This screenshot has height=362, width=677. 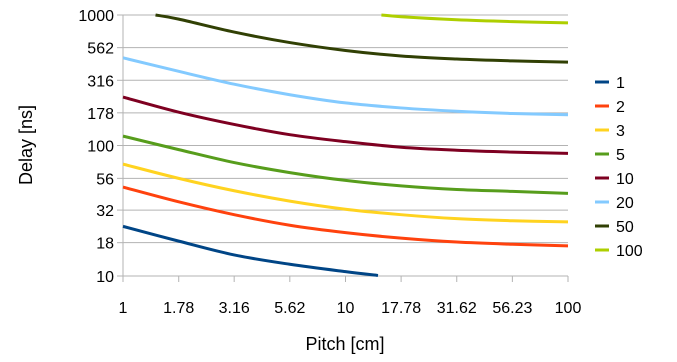 What do you see at coordinates (105, 277) in the screenshot?
I see `y-tick-label: 10` at bounding box center [105, 277].